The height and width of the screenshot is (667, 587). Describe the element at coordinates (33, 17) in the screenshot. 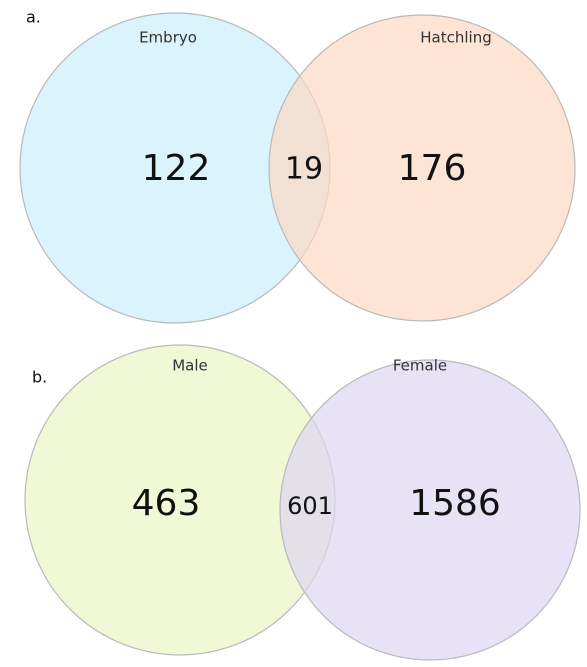

I see `panel-label: a.` at that location.